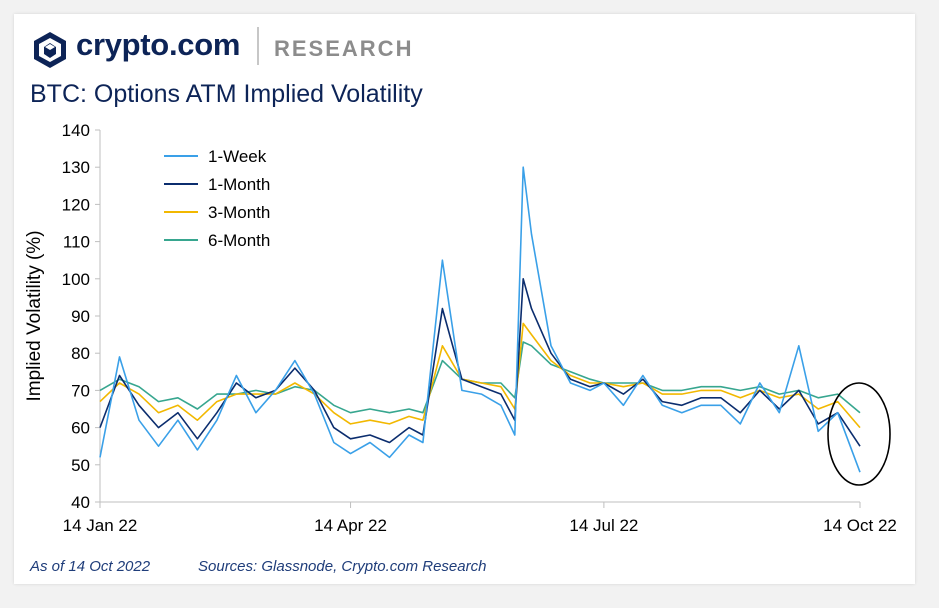  Describe the element at coordinates (217, 198) in the screenshot. I see `legend: 1-Week 1-Month 3-Month 6-Month` at that location.